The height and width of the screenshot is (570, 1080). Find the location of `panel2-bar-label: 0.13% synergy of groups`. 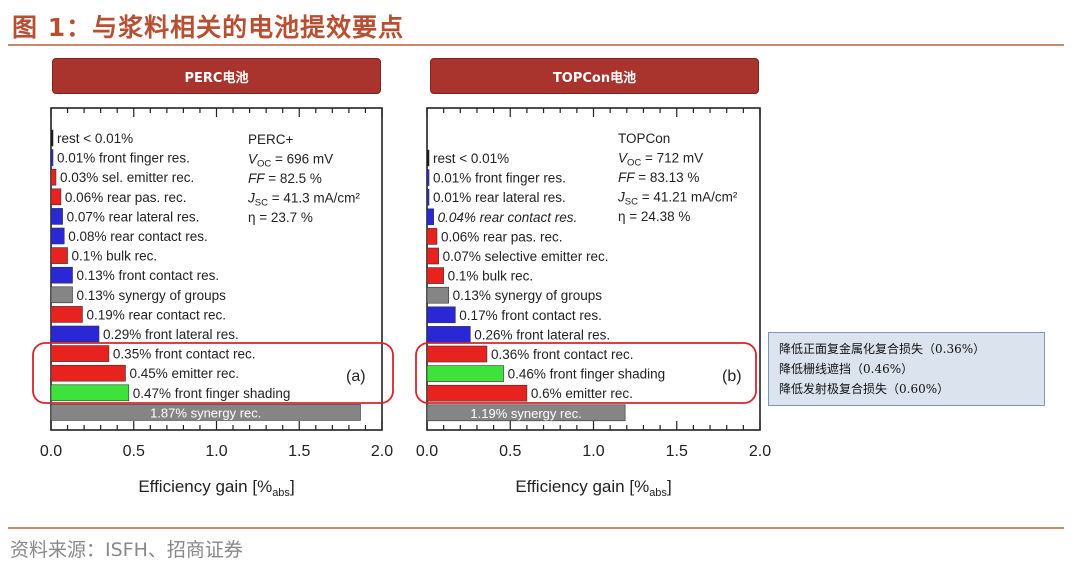

panel2-bar-label: 0.13% synergy of groups is located at coordinates (528, 295).